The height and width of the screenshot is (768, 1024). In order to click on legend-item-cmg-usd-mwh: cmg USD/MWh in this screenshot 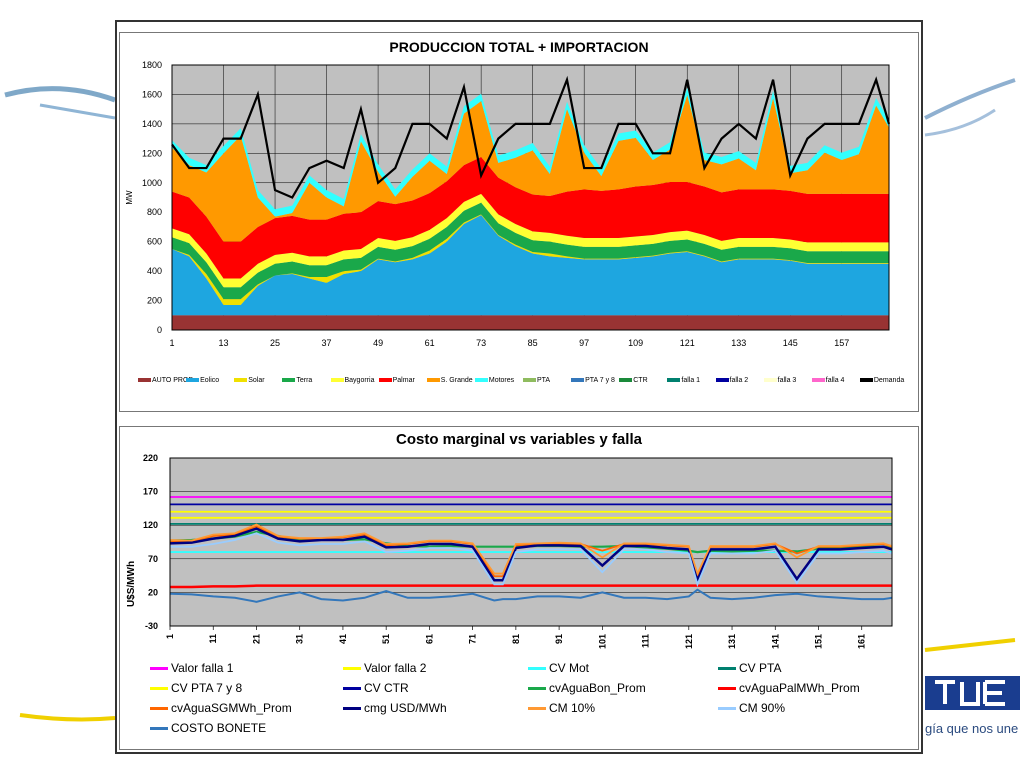, I will do `click(395, 708)`.